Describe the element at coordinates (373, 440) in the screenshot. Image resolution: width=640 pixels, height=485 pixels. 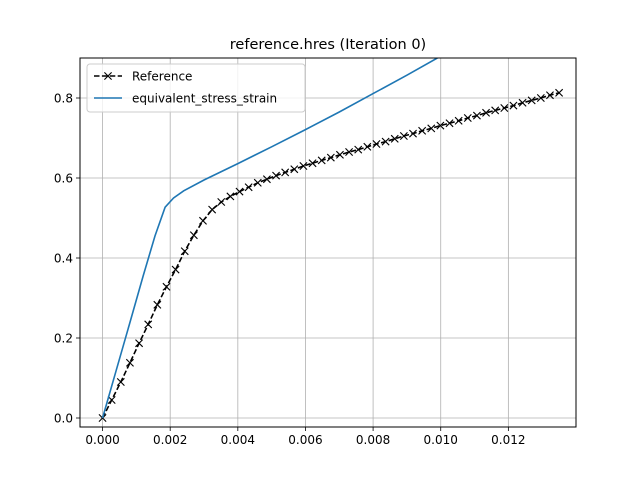
I see `x-tick-label: 0.008` at that location.